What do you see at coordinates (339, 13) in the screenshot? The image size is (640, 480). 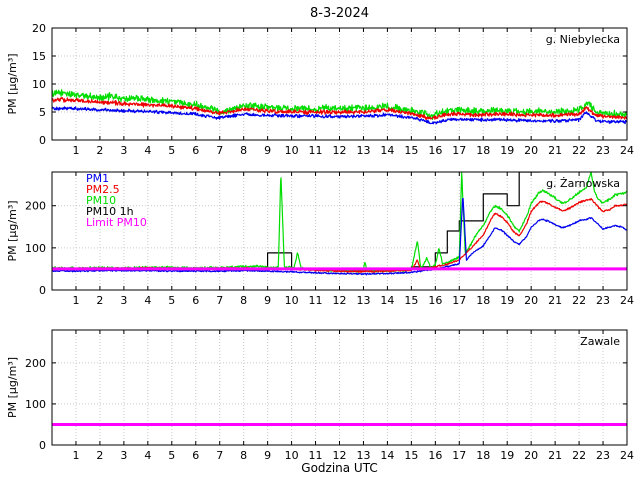 I see `figure-title: 8-3-2024` at bounding box center [339, 13].